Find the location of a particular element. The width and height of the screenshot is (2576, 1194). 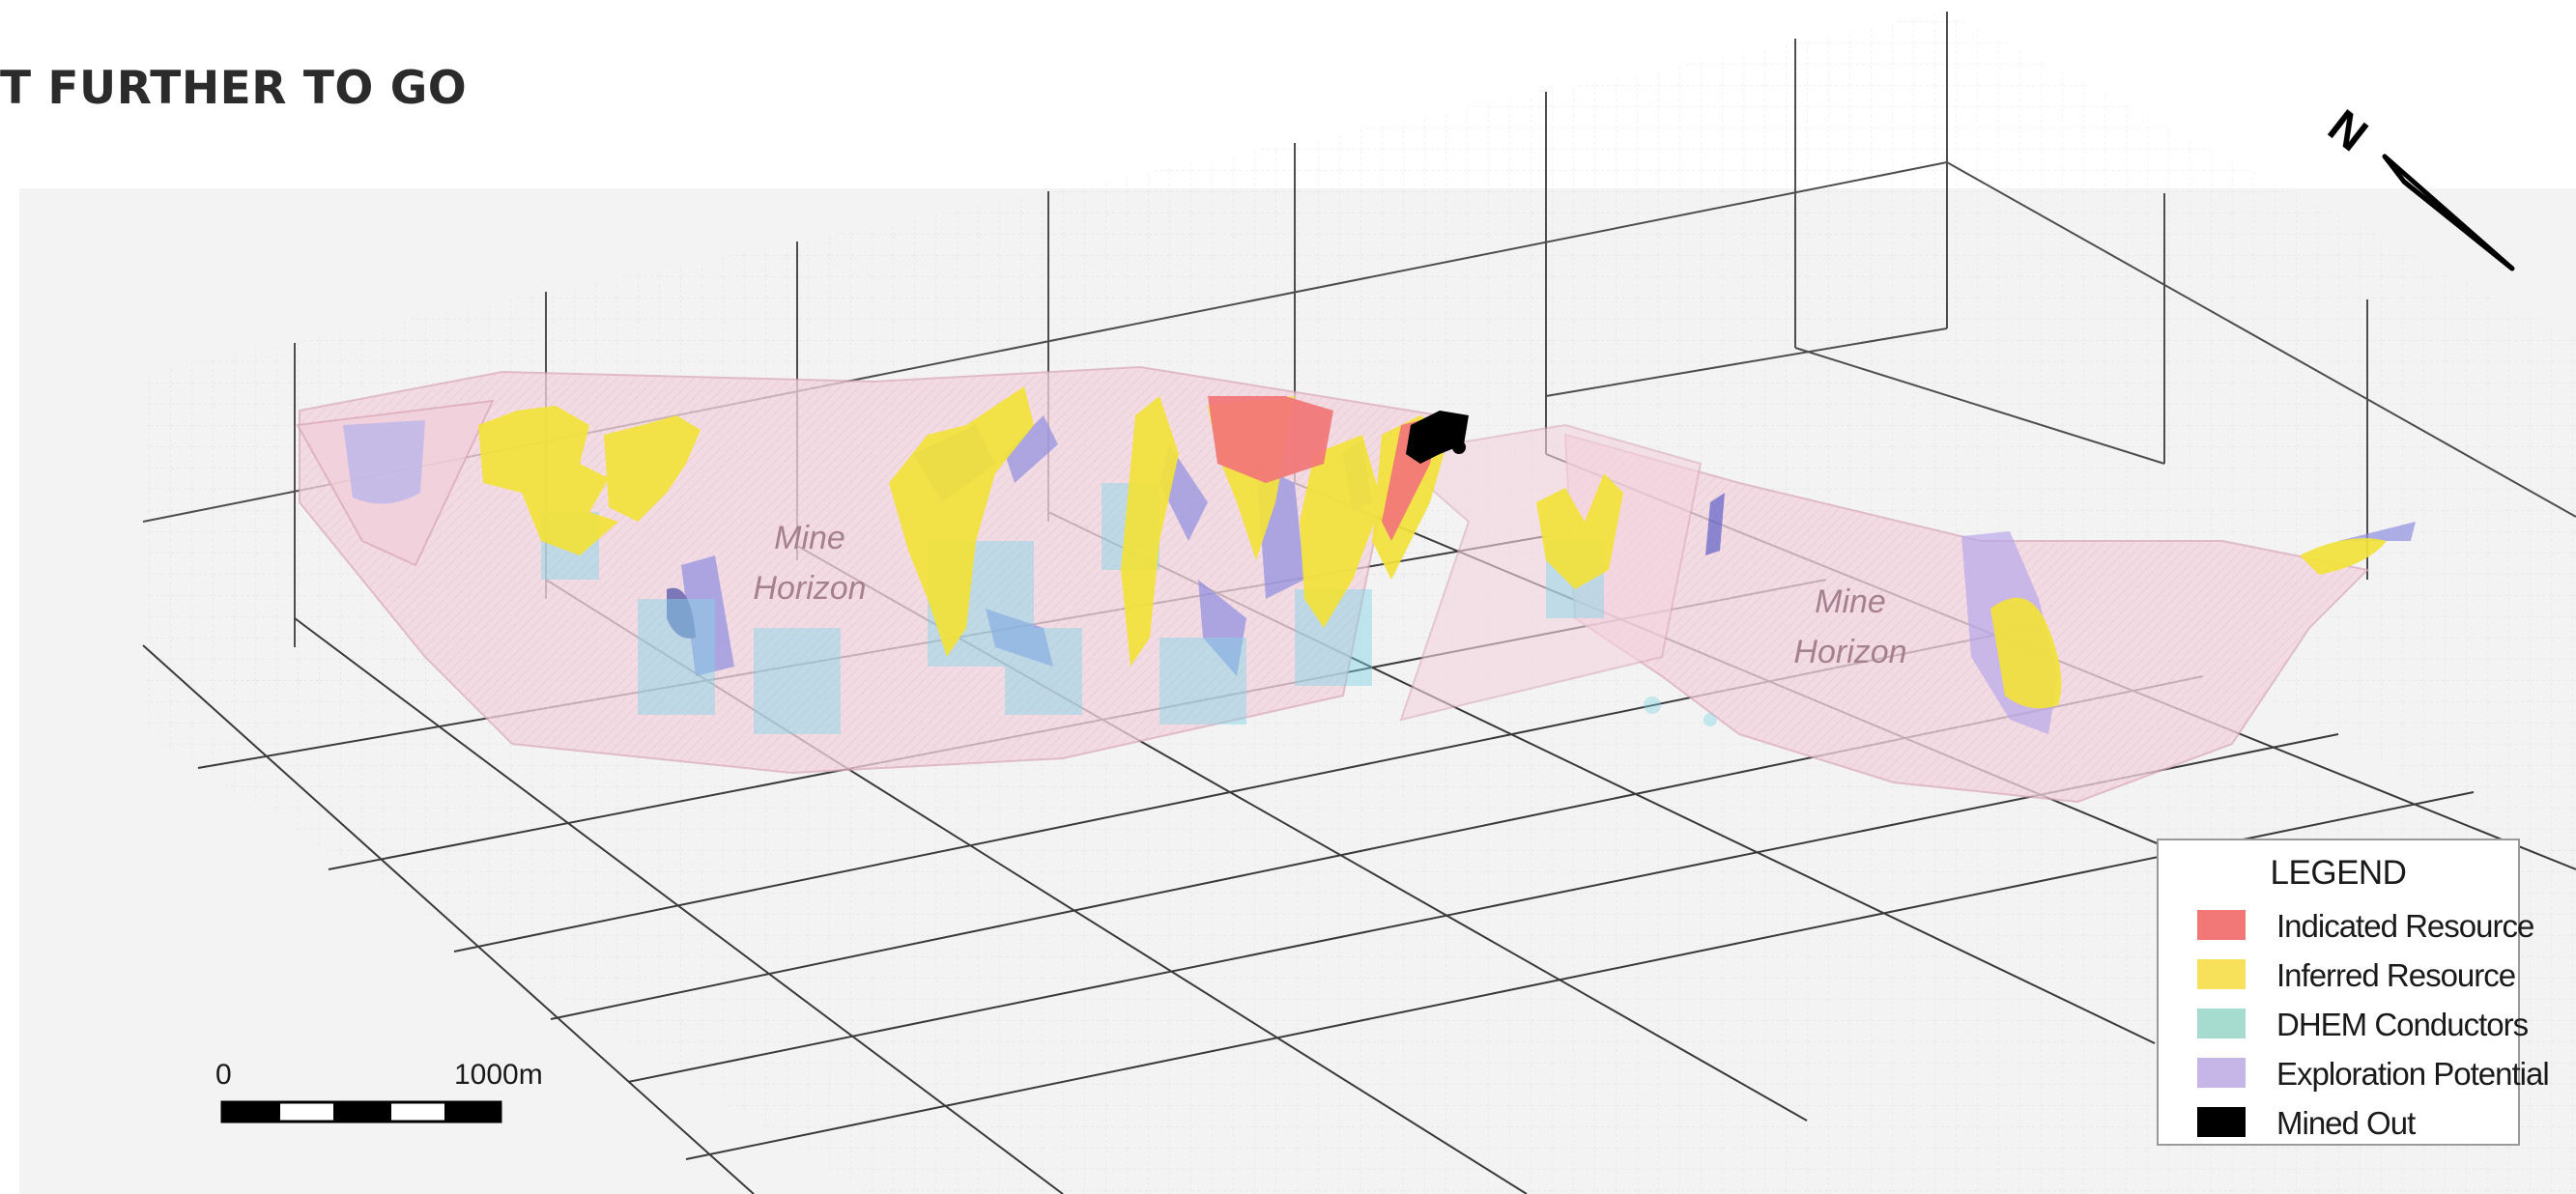

legend-label-indicated-resource: Indicated Resource is located at coordinates (2405, 926).